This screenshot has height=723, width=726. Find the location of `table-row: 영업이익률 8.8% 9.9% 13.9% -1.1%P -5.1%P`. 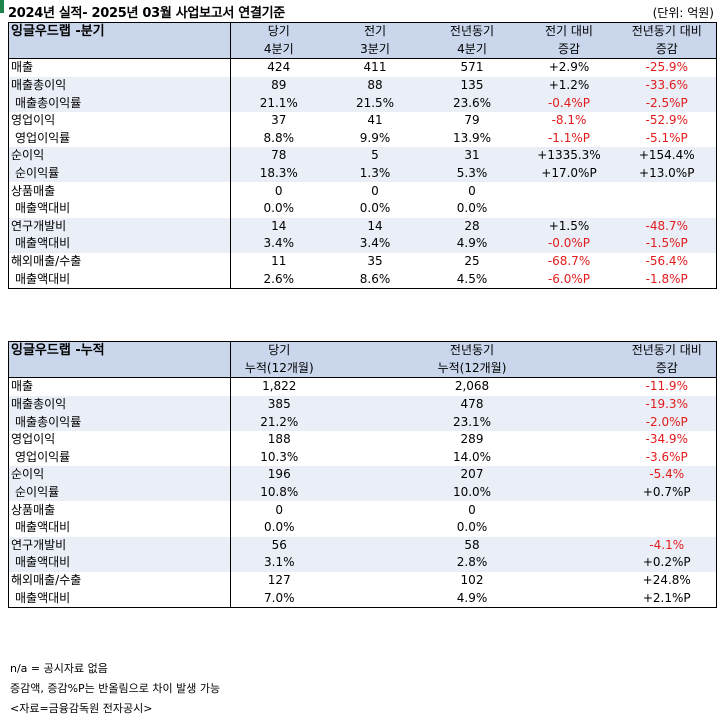

table-row: 영업이익률 8.8% 9.9% 13.9% -1.1%P -5.1%P is located at coordinates (362, 138).